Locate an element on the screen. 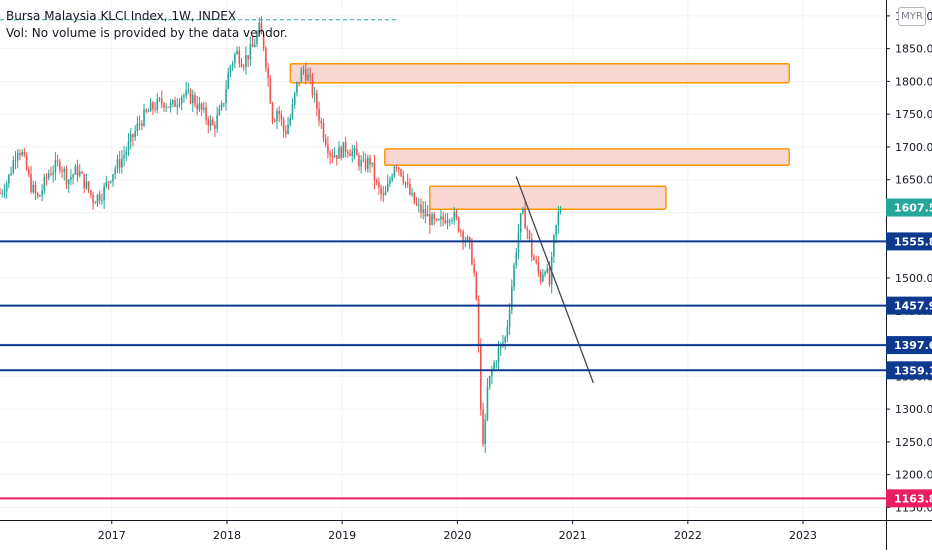 Image resolution: width=932 pixels, height=555 pixels. x-tick-label-2: 2019 is located at coordinates (342, 535).